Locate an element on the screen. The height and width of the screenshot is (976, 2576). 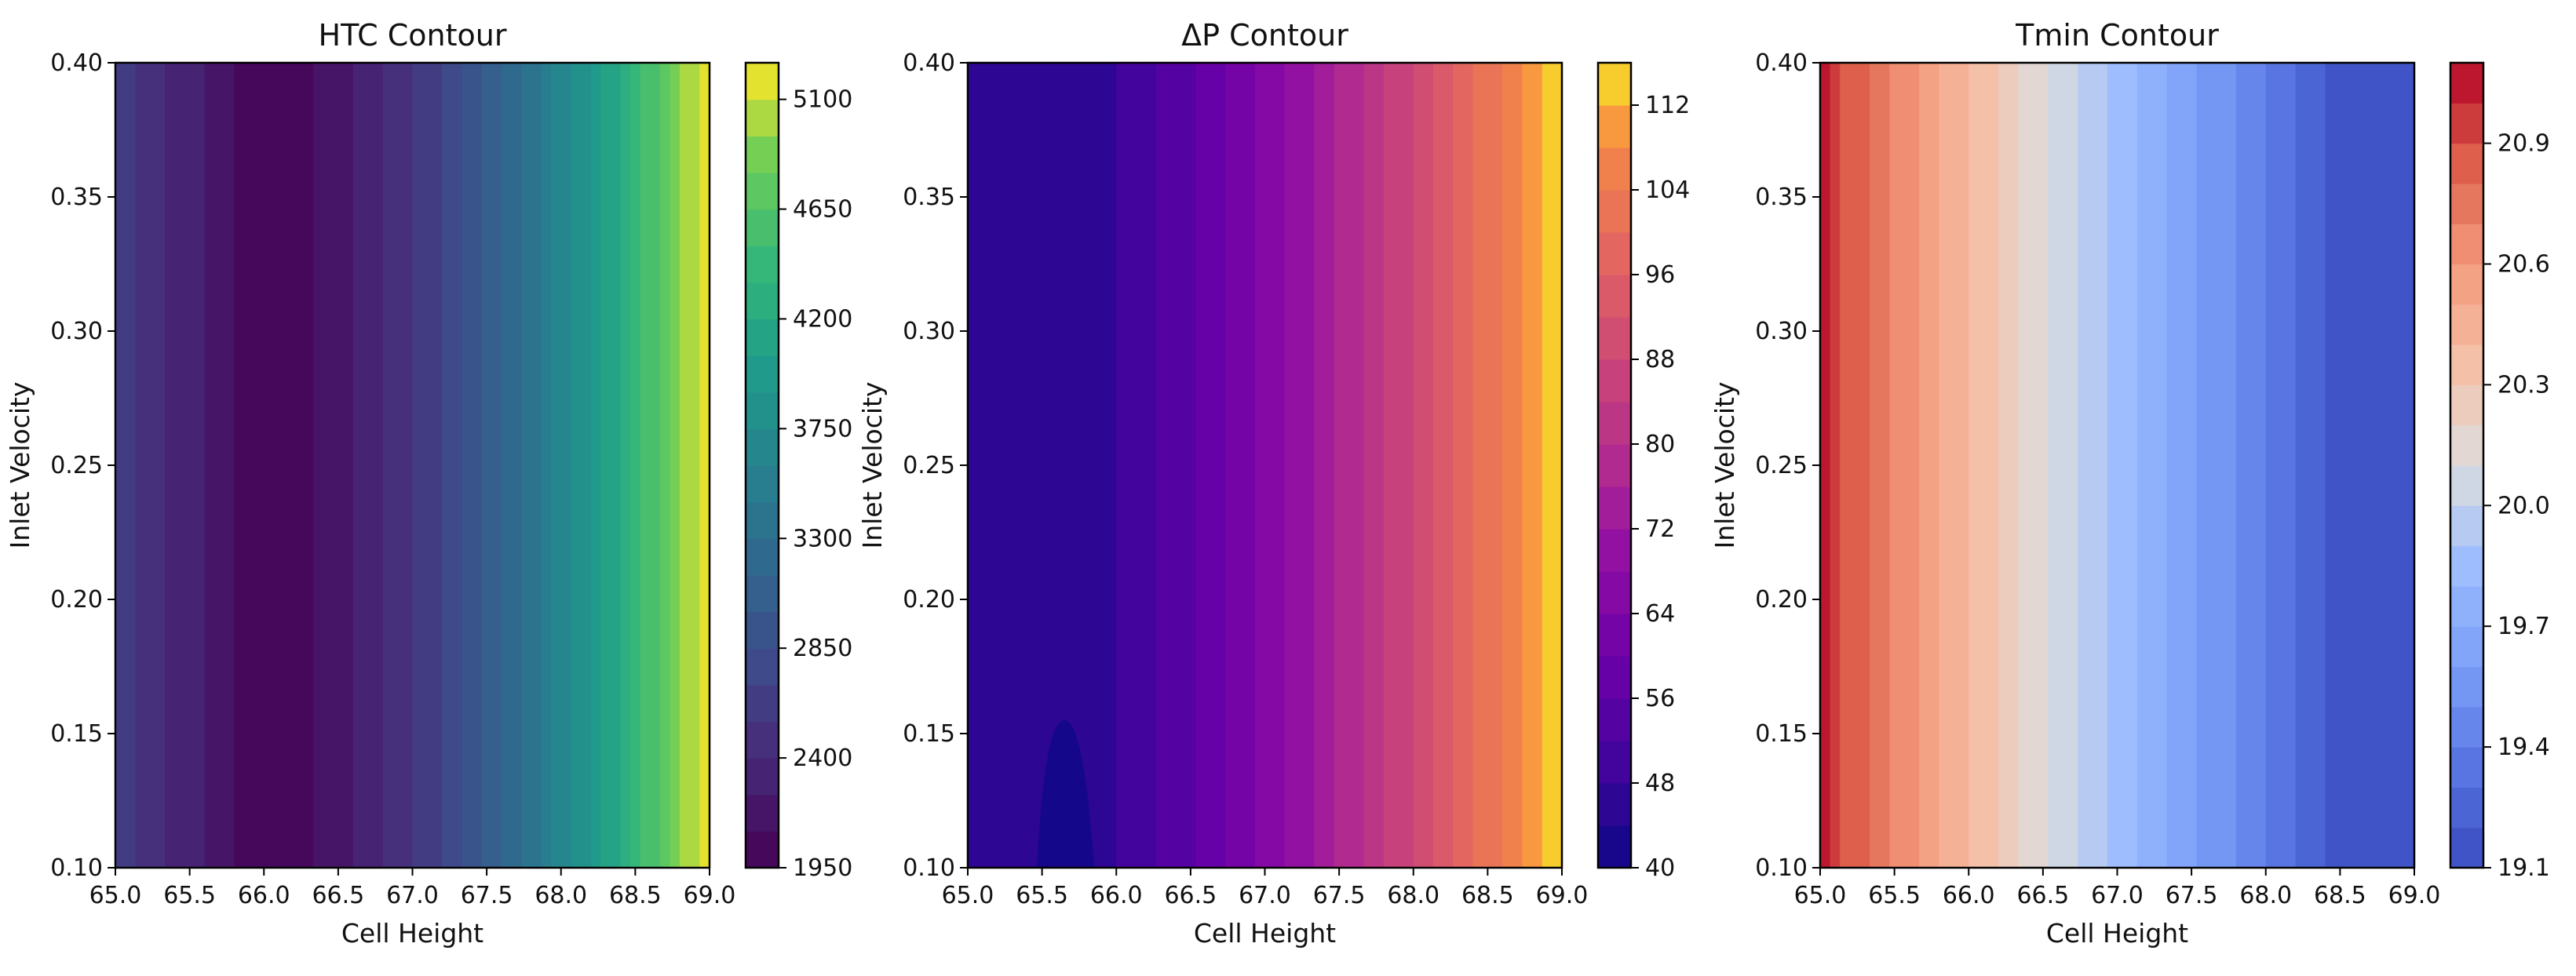
x-tick-label: 66.5 is located at coordinates (338, 895).